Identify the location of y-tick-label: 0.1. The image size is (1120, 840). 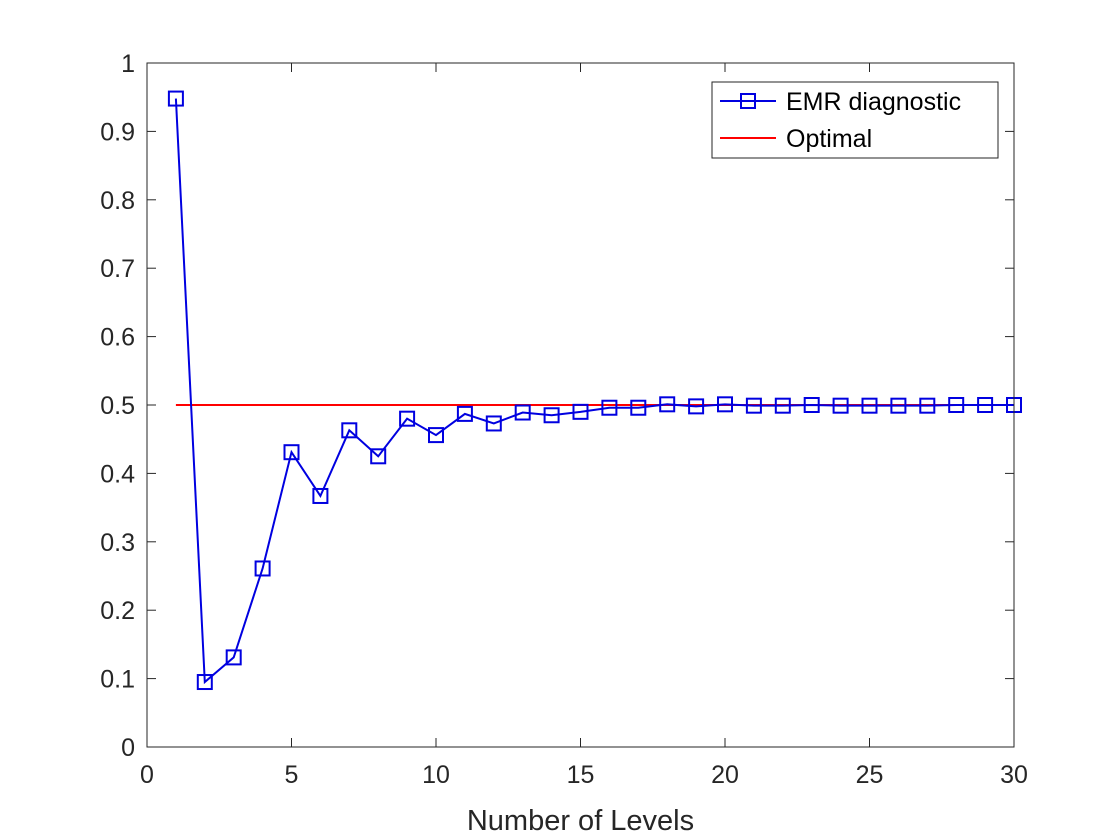
(117, 680).